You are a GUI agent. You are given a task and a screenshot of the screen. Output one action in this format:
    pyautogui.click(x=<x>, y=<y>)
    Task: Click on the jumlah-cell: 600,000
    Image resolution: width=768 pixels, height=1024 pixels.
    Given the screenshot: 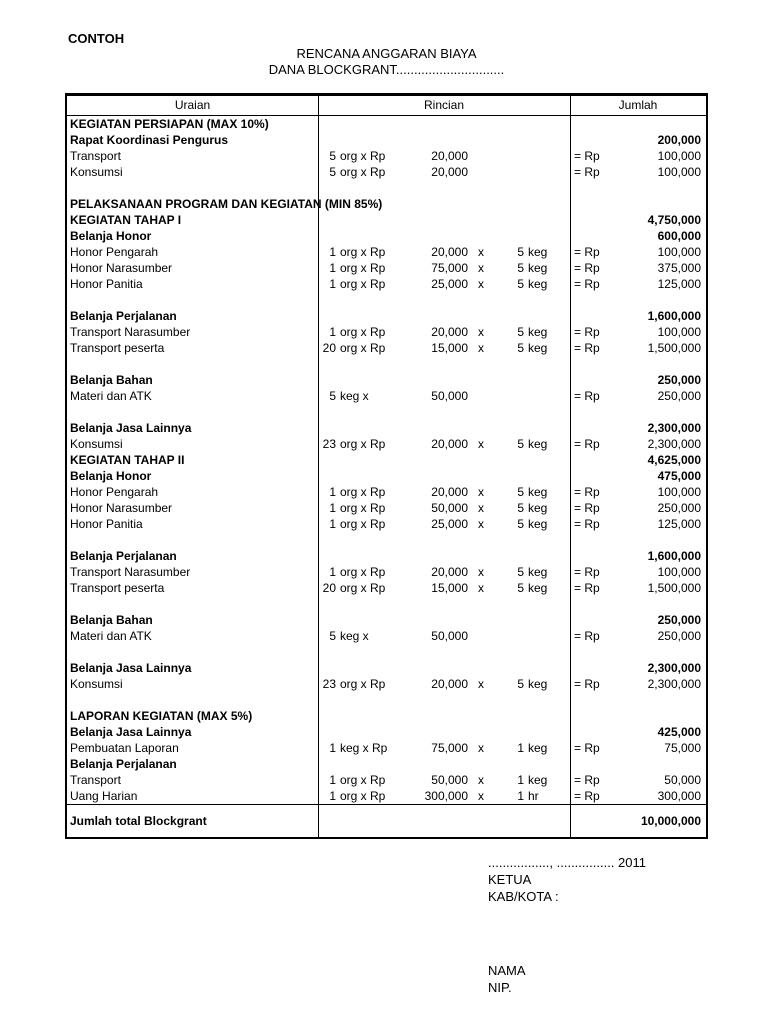 What is the action you would take?
    pyautogui.click(x=638, y=236)
    